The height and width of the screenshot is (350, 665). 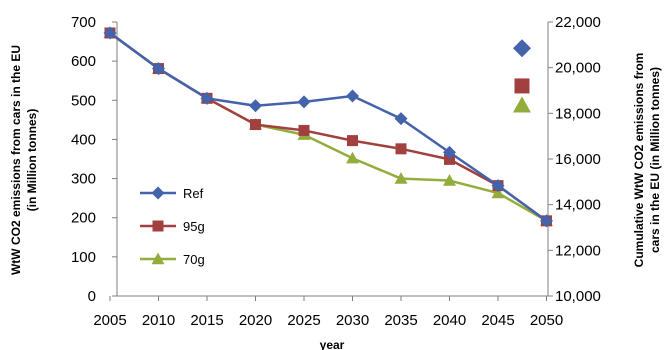 What do you see at coordinates (92, 296) in the screenshot?
I see `y-tick-label: 0` at bounding box center [92, 296].